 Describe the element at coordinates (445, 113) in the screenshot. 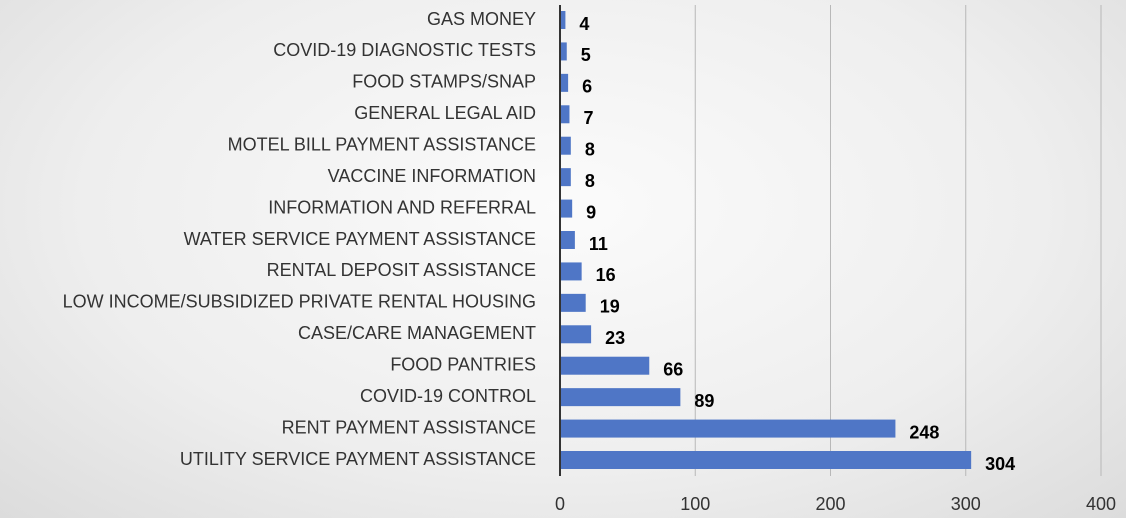

I see `y-tick-label: GENERAL LEGAL AID` at that location.